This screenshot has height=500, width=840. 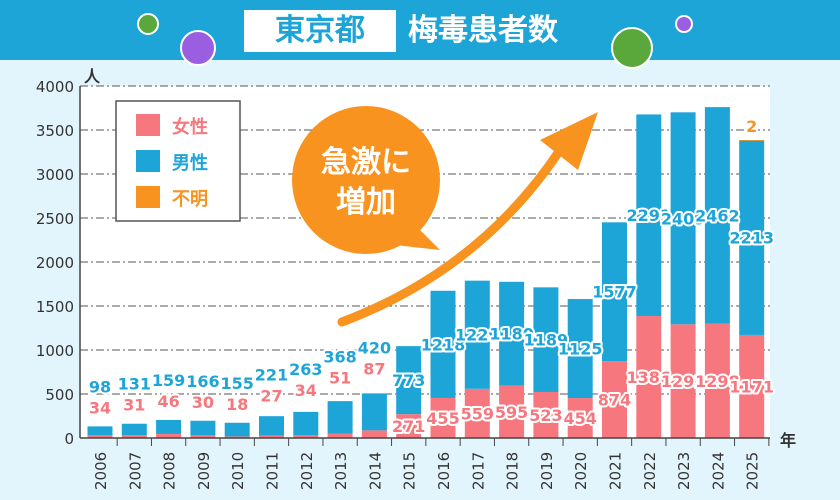 I want to click on x-tick-label: 2010, so click(x=238, y=471).